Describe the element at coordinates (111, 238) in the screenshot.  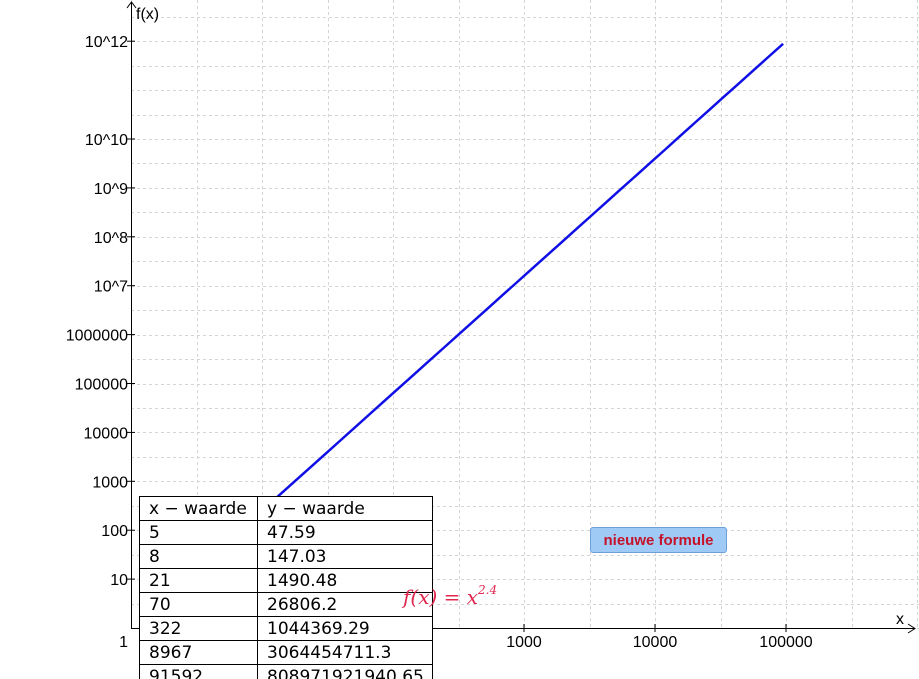
I see `y-tick-label: 10^8` at that location.